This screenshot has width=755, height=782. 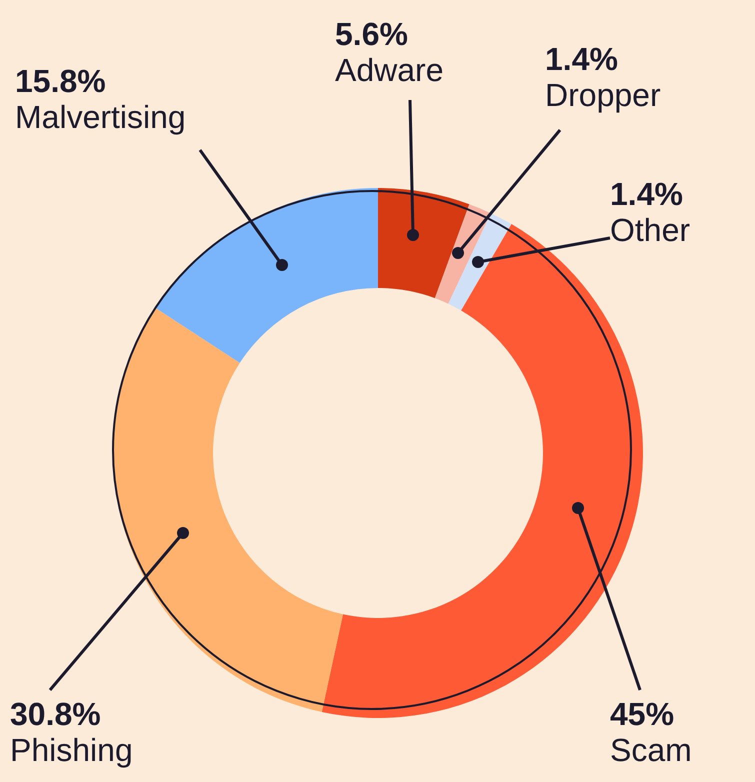 What do you see at coordinates (389, 70) in the screenshot?
I see `slice-label: Adware` at bounding box center [389, 70].